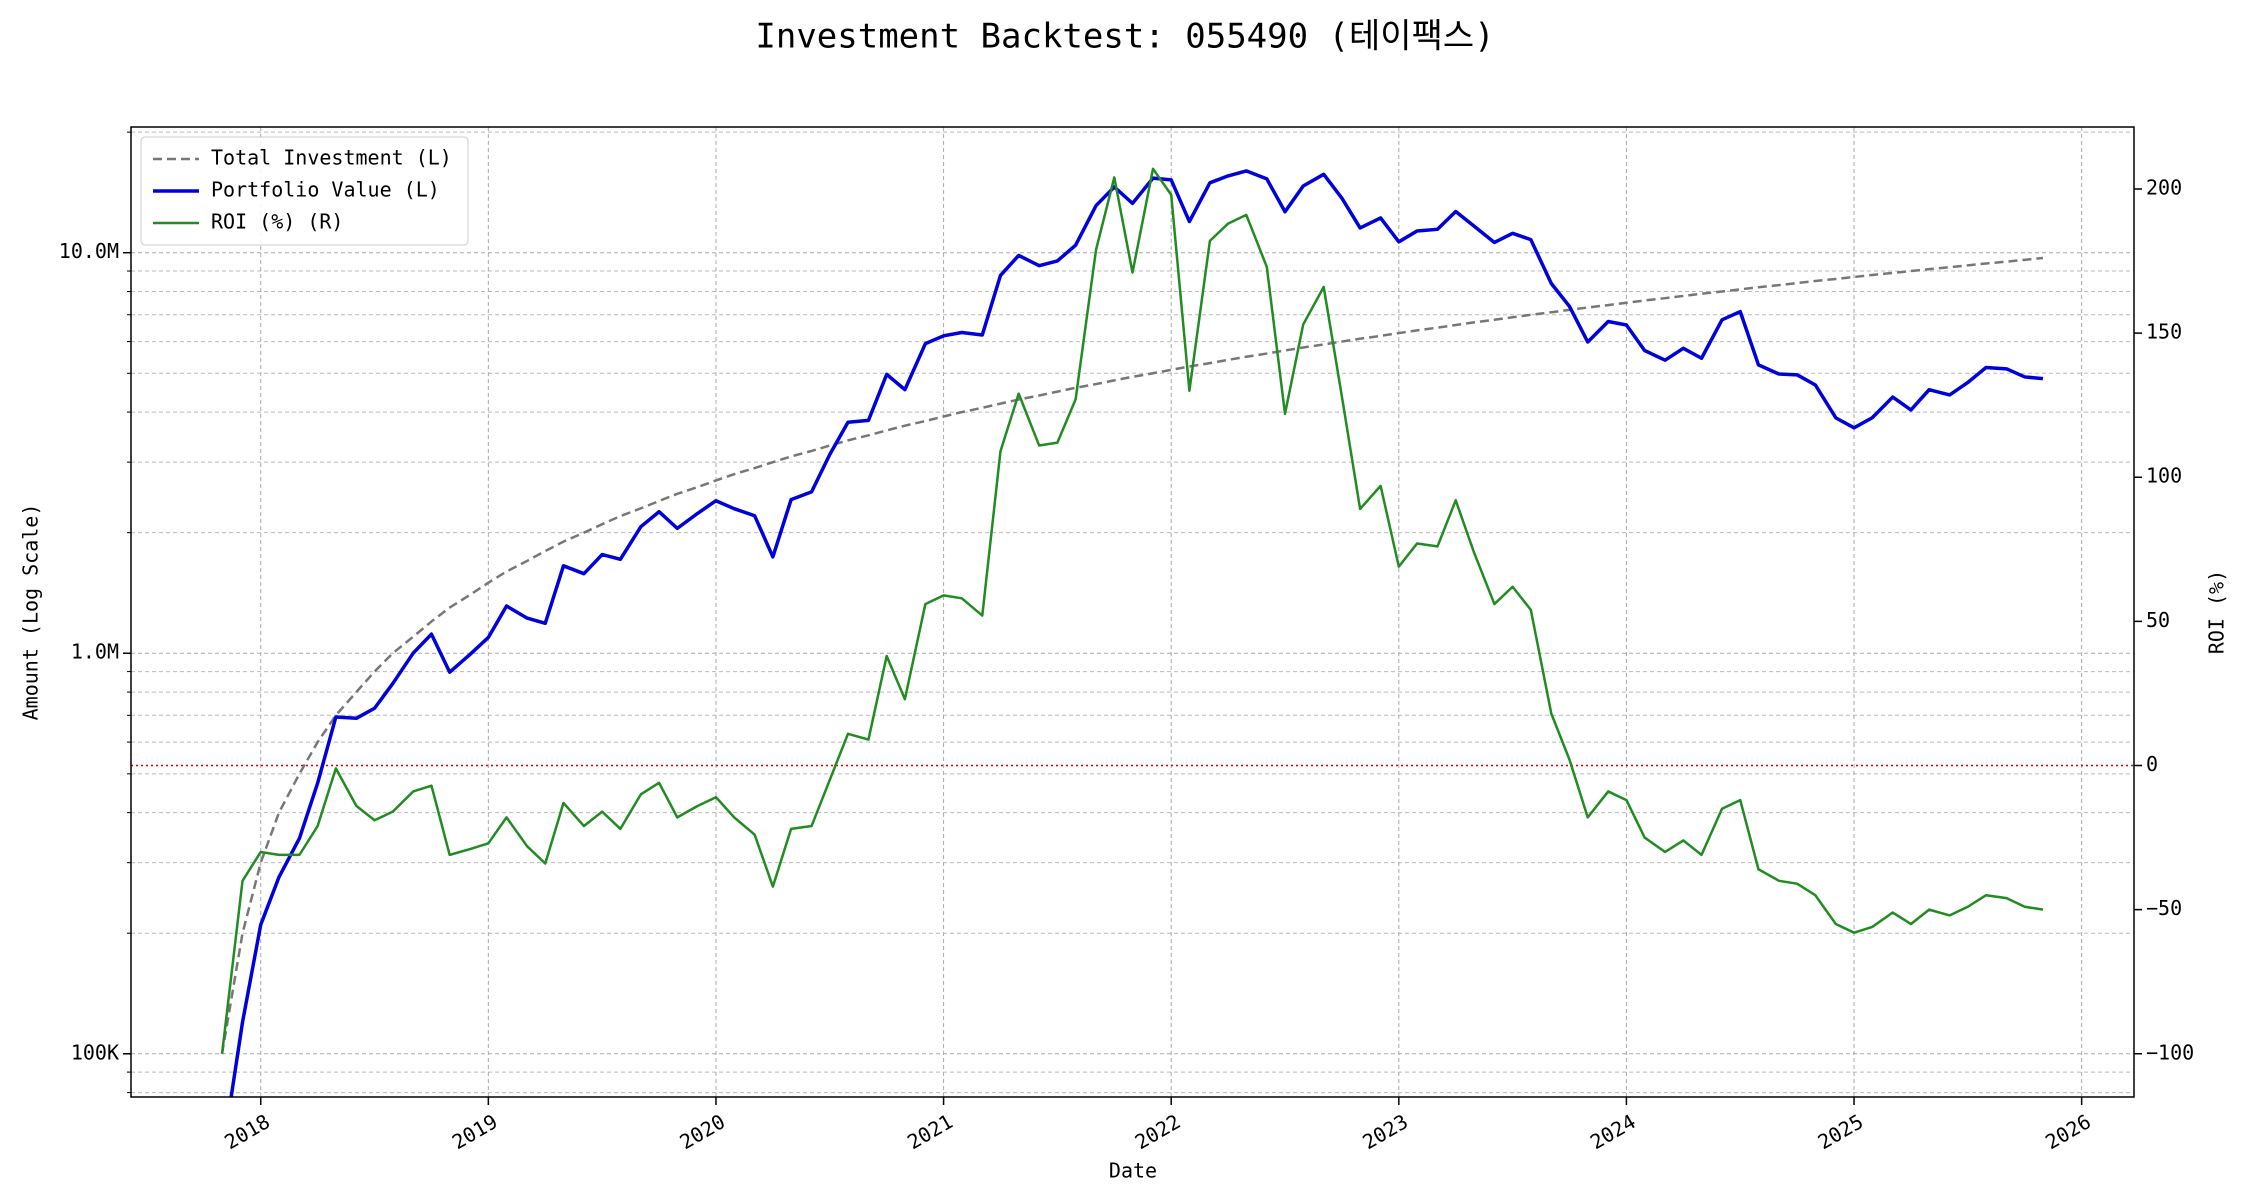 The width and height of the screenshot is (2250, 1200). Describe the element at coordinates (1841, 1131) in the screenshot. I see `x-tick-label: 2025` at that location.